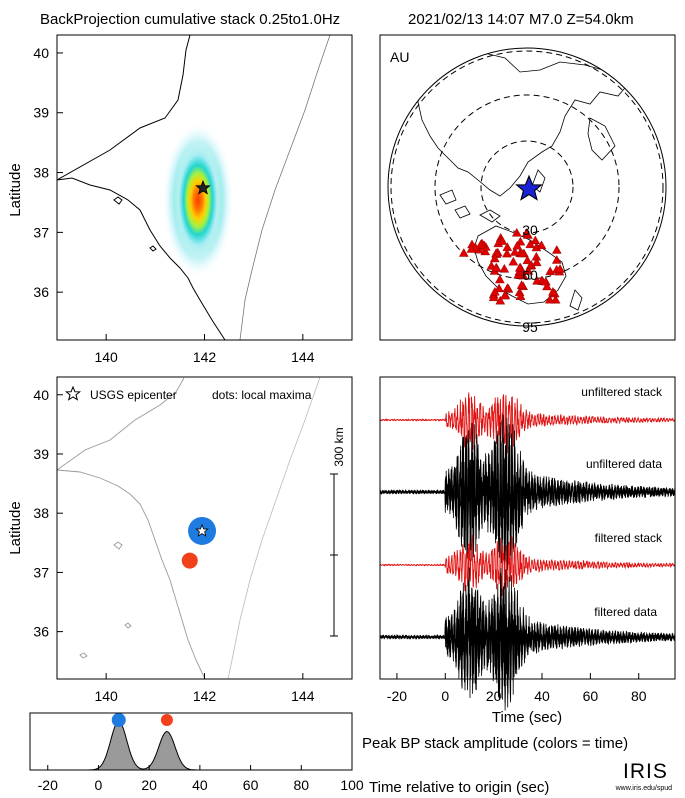  I want to click on maxima-map-xtick-label: 140, so click(106, 696).